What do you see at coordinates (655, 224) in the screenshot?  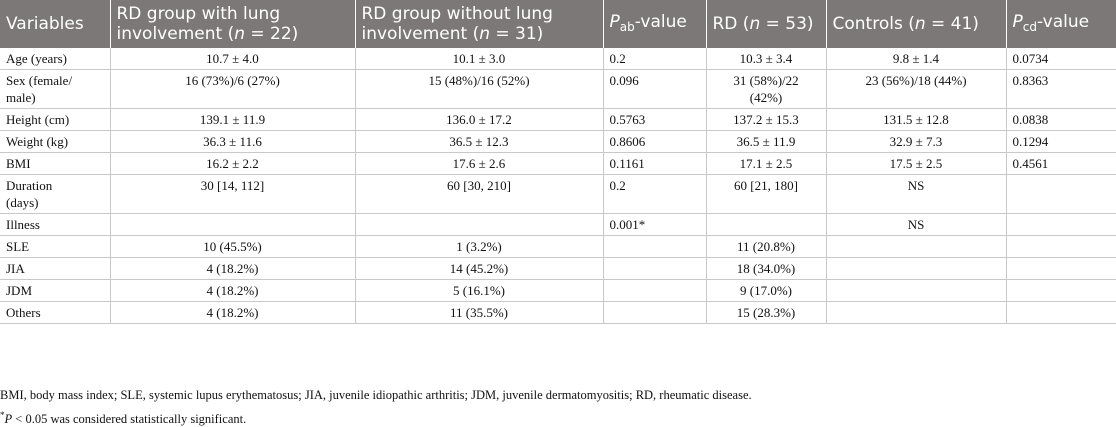 I see `table-cell: 0.001*` at bounding box center [655, 224].